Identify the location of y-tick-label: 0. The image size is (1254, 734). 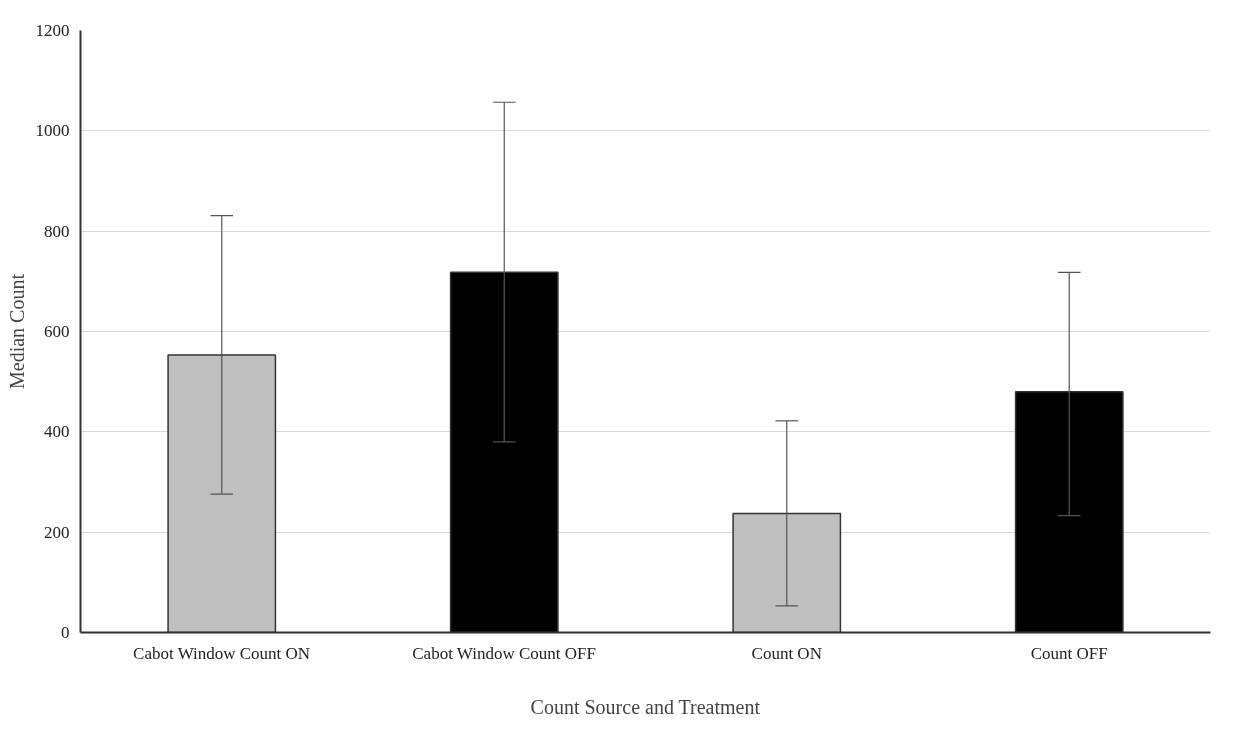
(65, 632).